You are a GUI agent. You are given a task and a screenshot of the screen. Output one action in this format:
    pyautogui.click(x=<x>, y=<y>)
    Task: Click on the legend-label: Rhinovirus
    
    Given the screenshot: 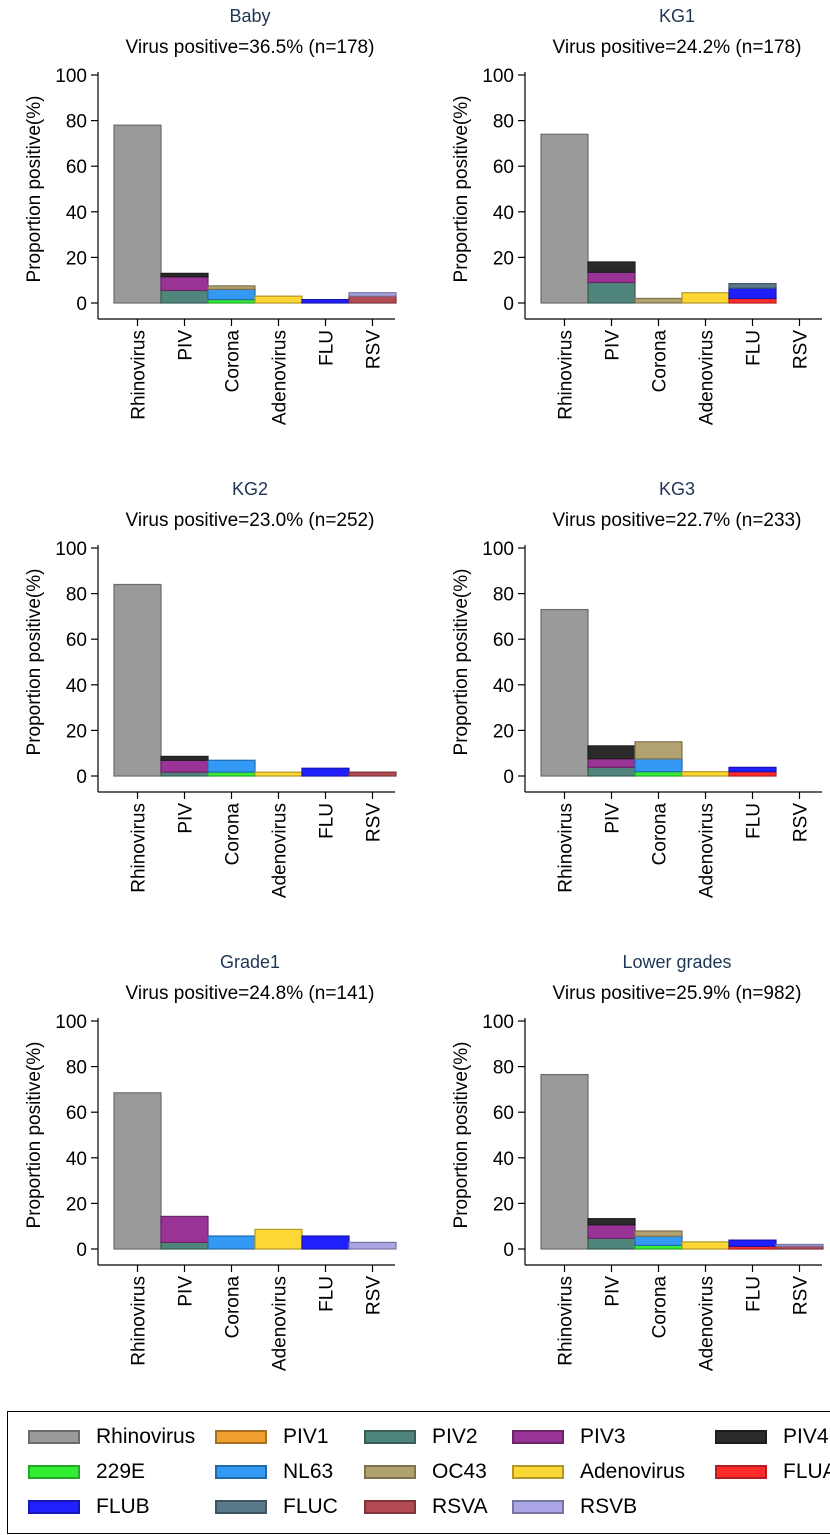 What is the action you would take?
    pyautogui.click(x=146, y=1436)
    